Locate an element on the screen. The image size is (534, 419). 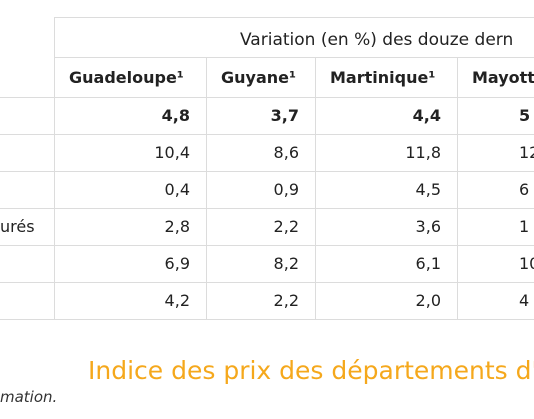
cell: 12 is located at coordinates (526, 152).